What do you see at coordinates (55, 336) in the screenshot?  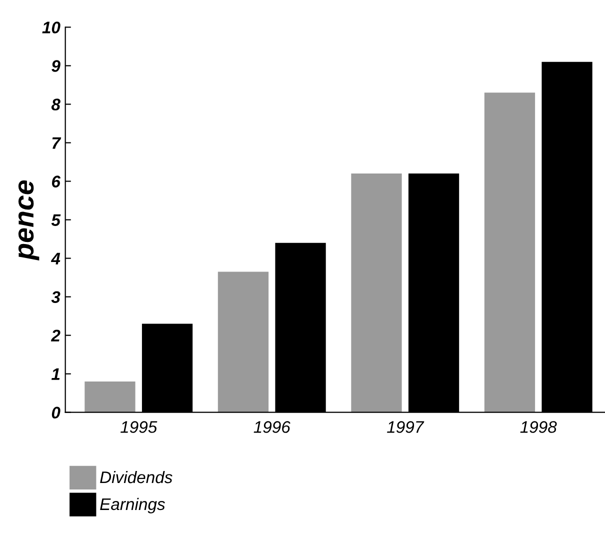 I see `y-tick-label: 2` at bounding box center [55, 336].